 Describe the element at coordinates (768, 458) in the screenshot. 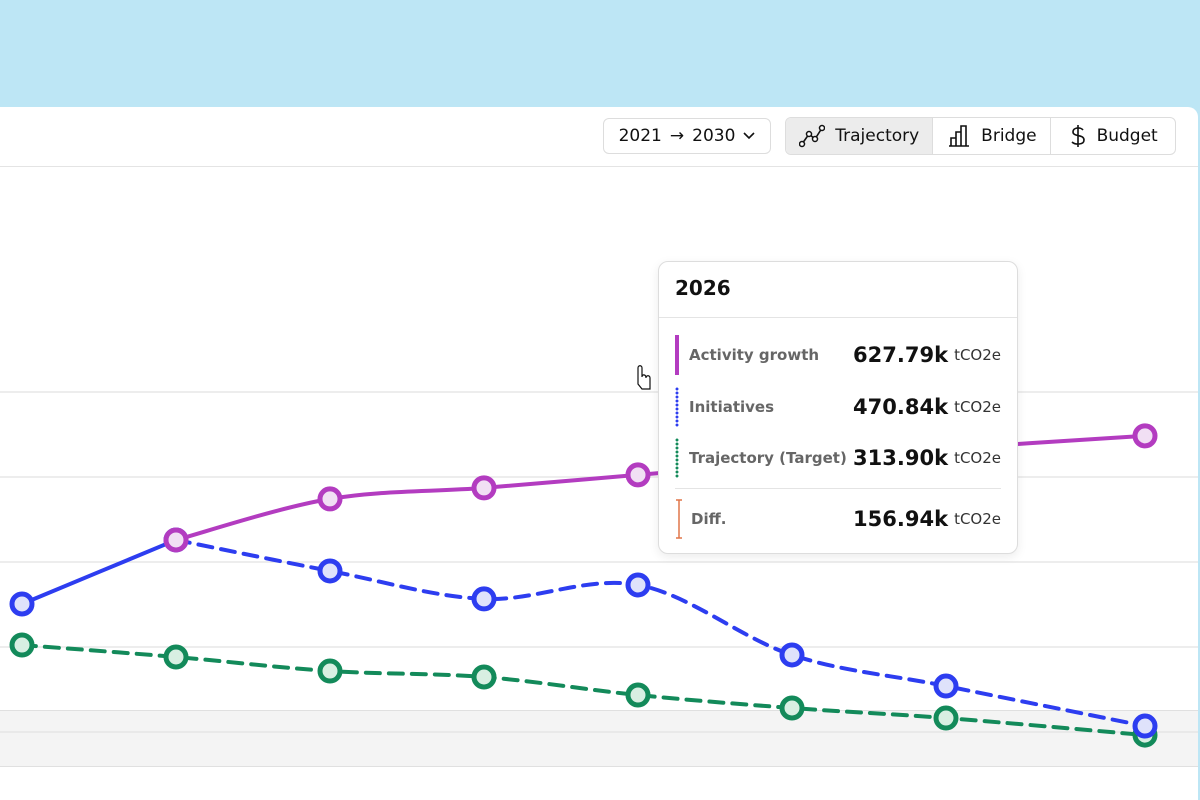

I see `row-name: Trajectory (Target)` at that location.